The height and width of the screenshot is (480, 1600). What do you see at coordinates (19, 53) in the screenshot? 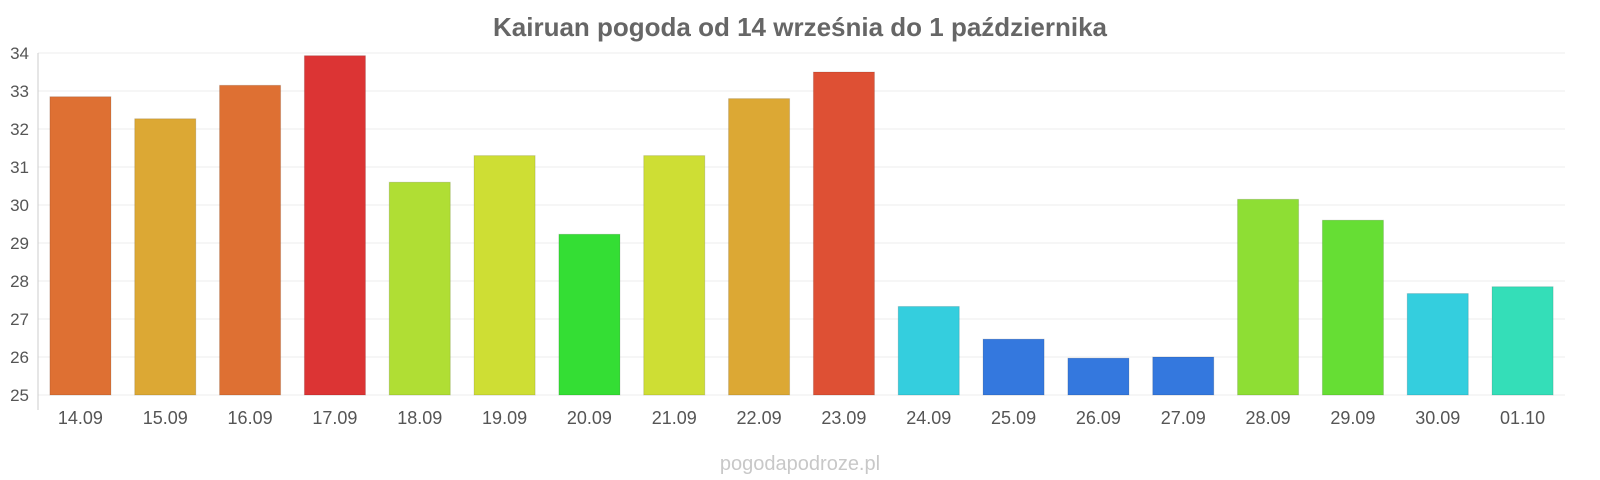
I see `y-tick-label: 34` at bounding box center [19, 53].